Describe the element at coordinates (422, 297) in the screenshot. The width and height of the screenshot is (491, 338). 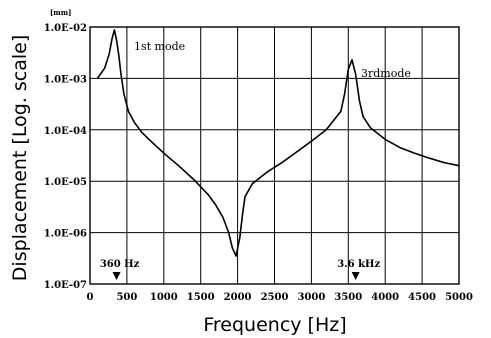
I see `x-tick-label: 4500` at that location.